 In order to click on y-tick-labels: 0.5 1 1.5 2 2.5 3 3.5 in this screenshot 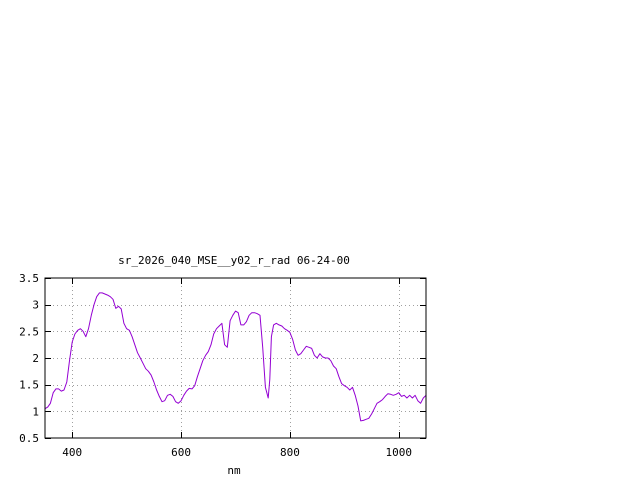, I will do `click(29, 358)`.